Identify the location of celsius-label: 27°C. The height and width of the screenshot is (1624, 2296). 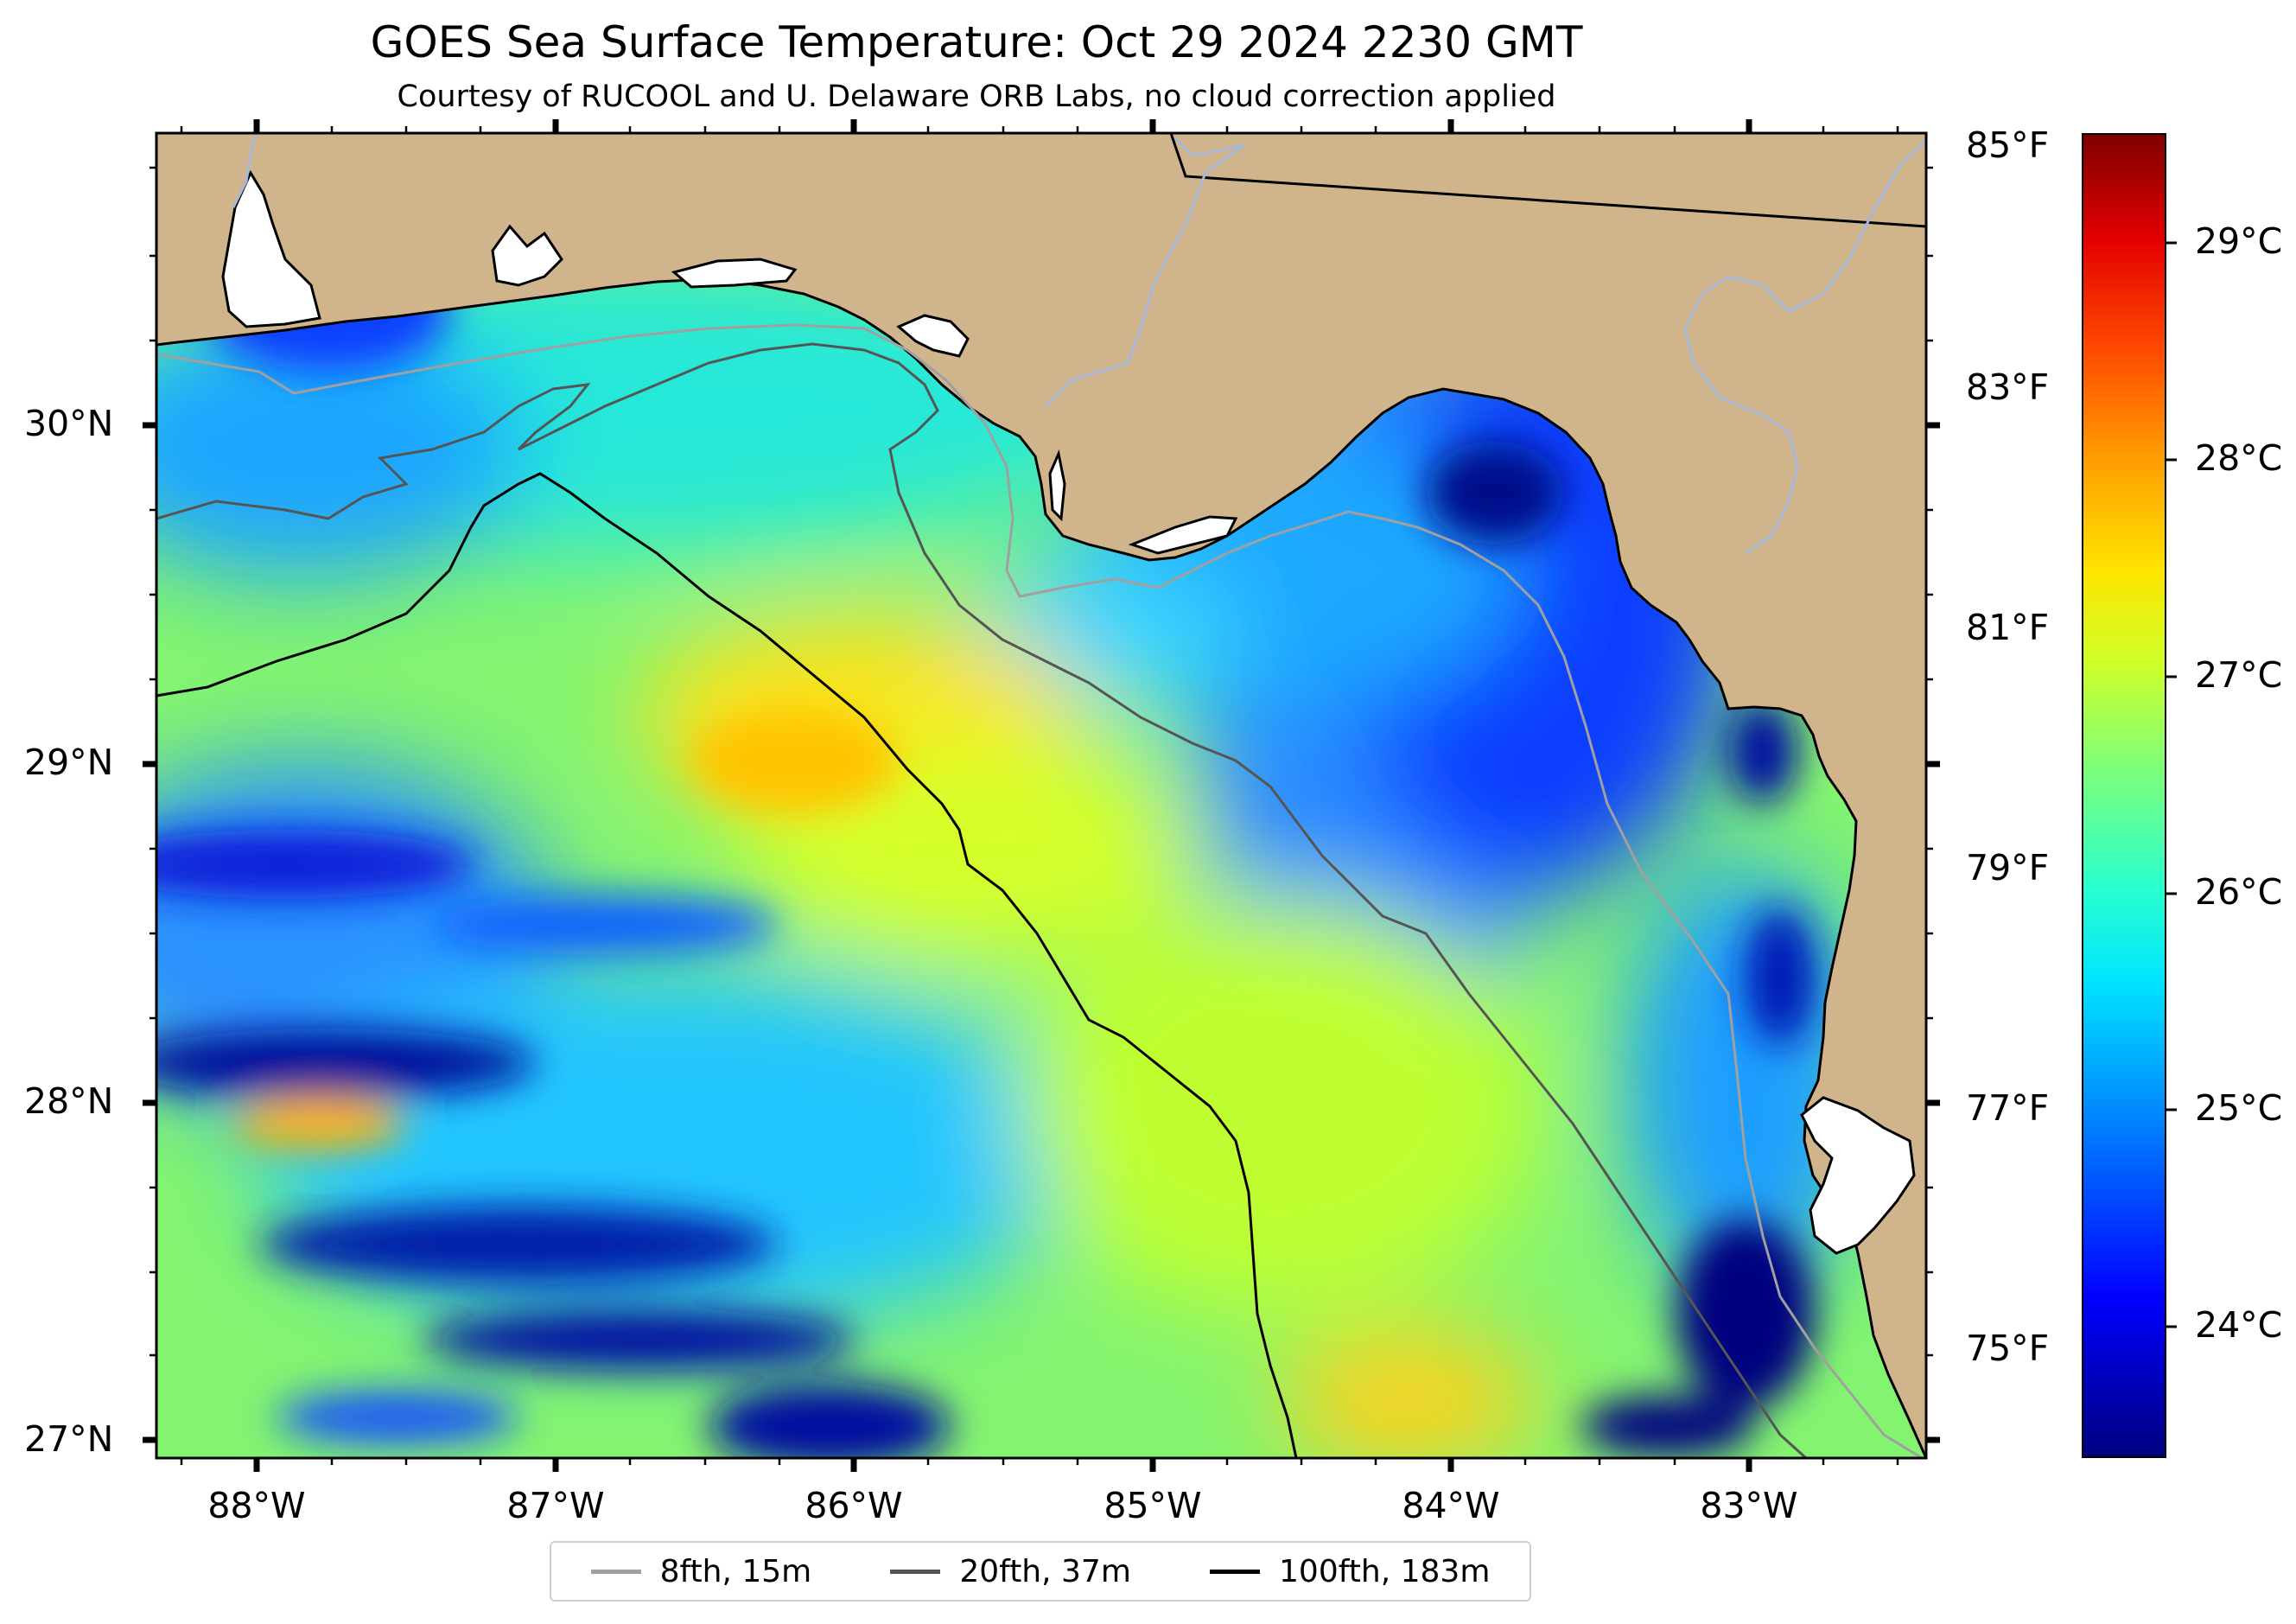
(2239, 675).